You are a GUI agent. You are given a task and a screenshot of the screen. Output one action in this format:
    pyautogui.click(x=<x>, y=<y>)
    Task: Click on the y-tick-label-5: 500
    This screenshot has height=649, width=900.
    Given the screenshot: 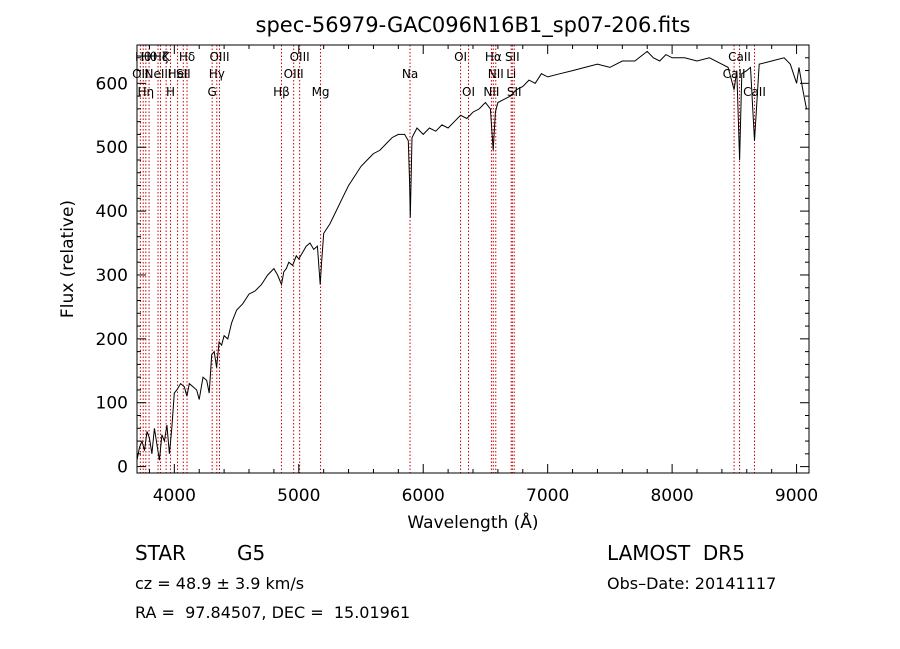 What is the action you would take?
    pyautogui.click(x=112, y=148)
    